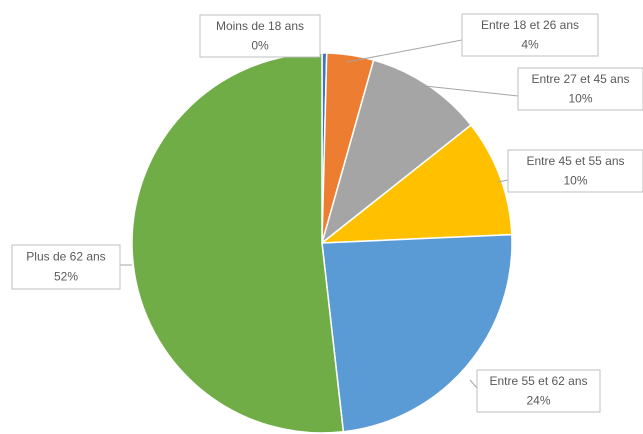 This screenshot has width=643, height=434. I want to click on slice-label: Plus de 62 ans, so click(65, 256).